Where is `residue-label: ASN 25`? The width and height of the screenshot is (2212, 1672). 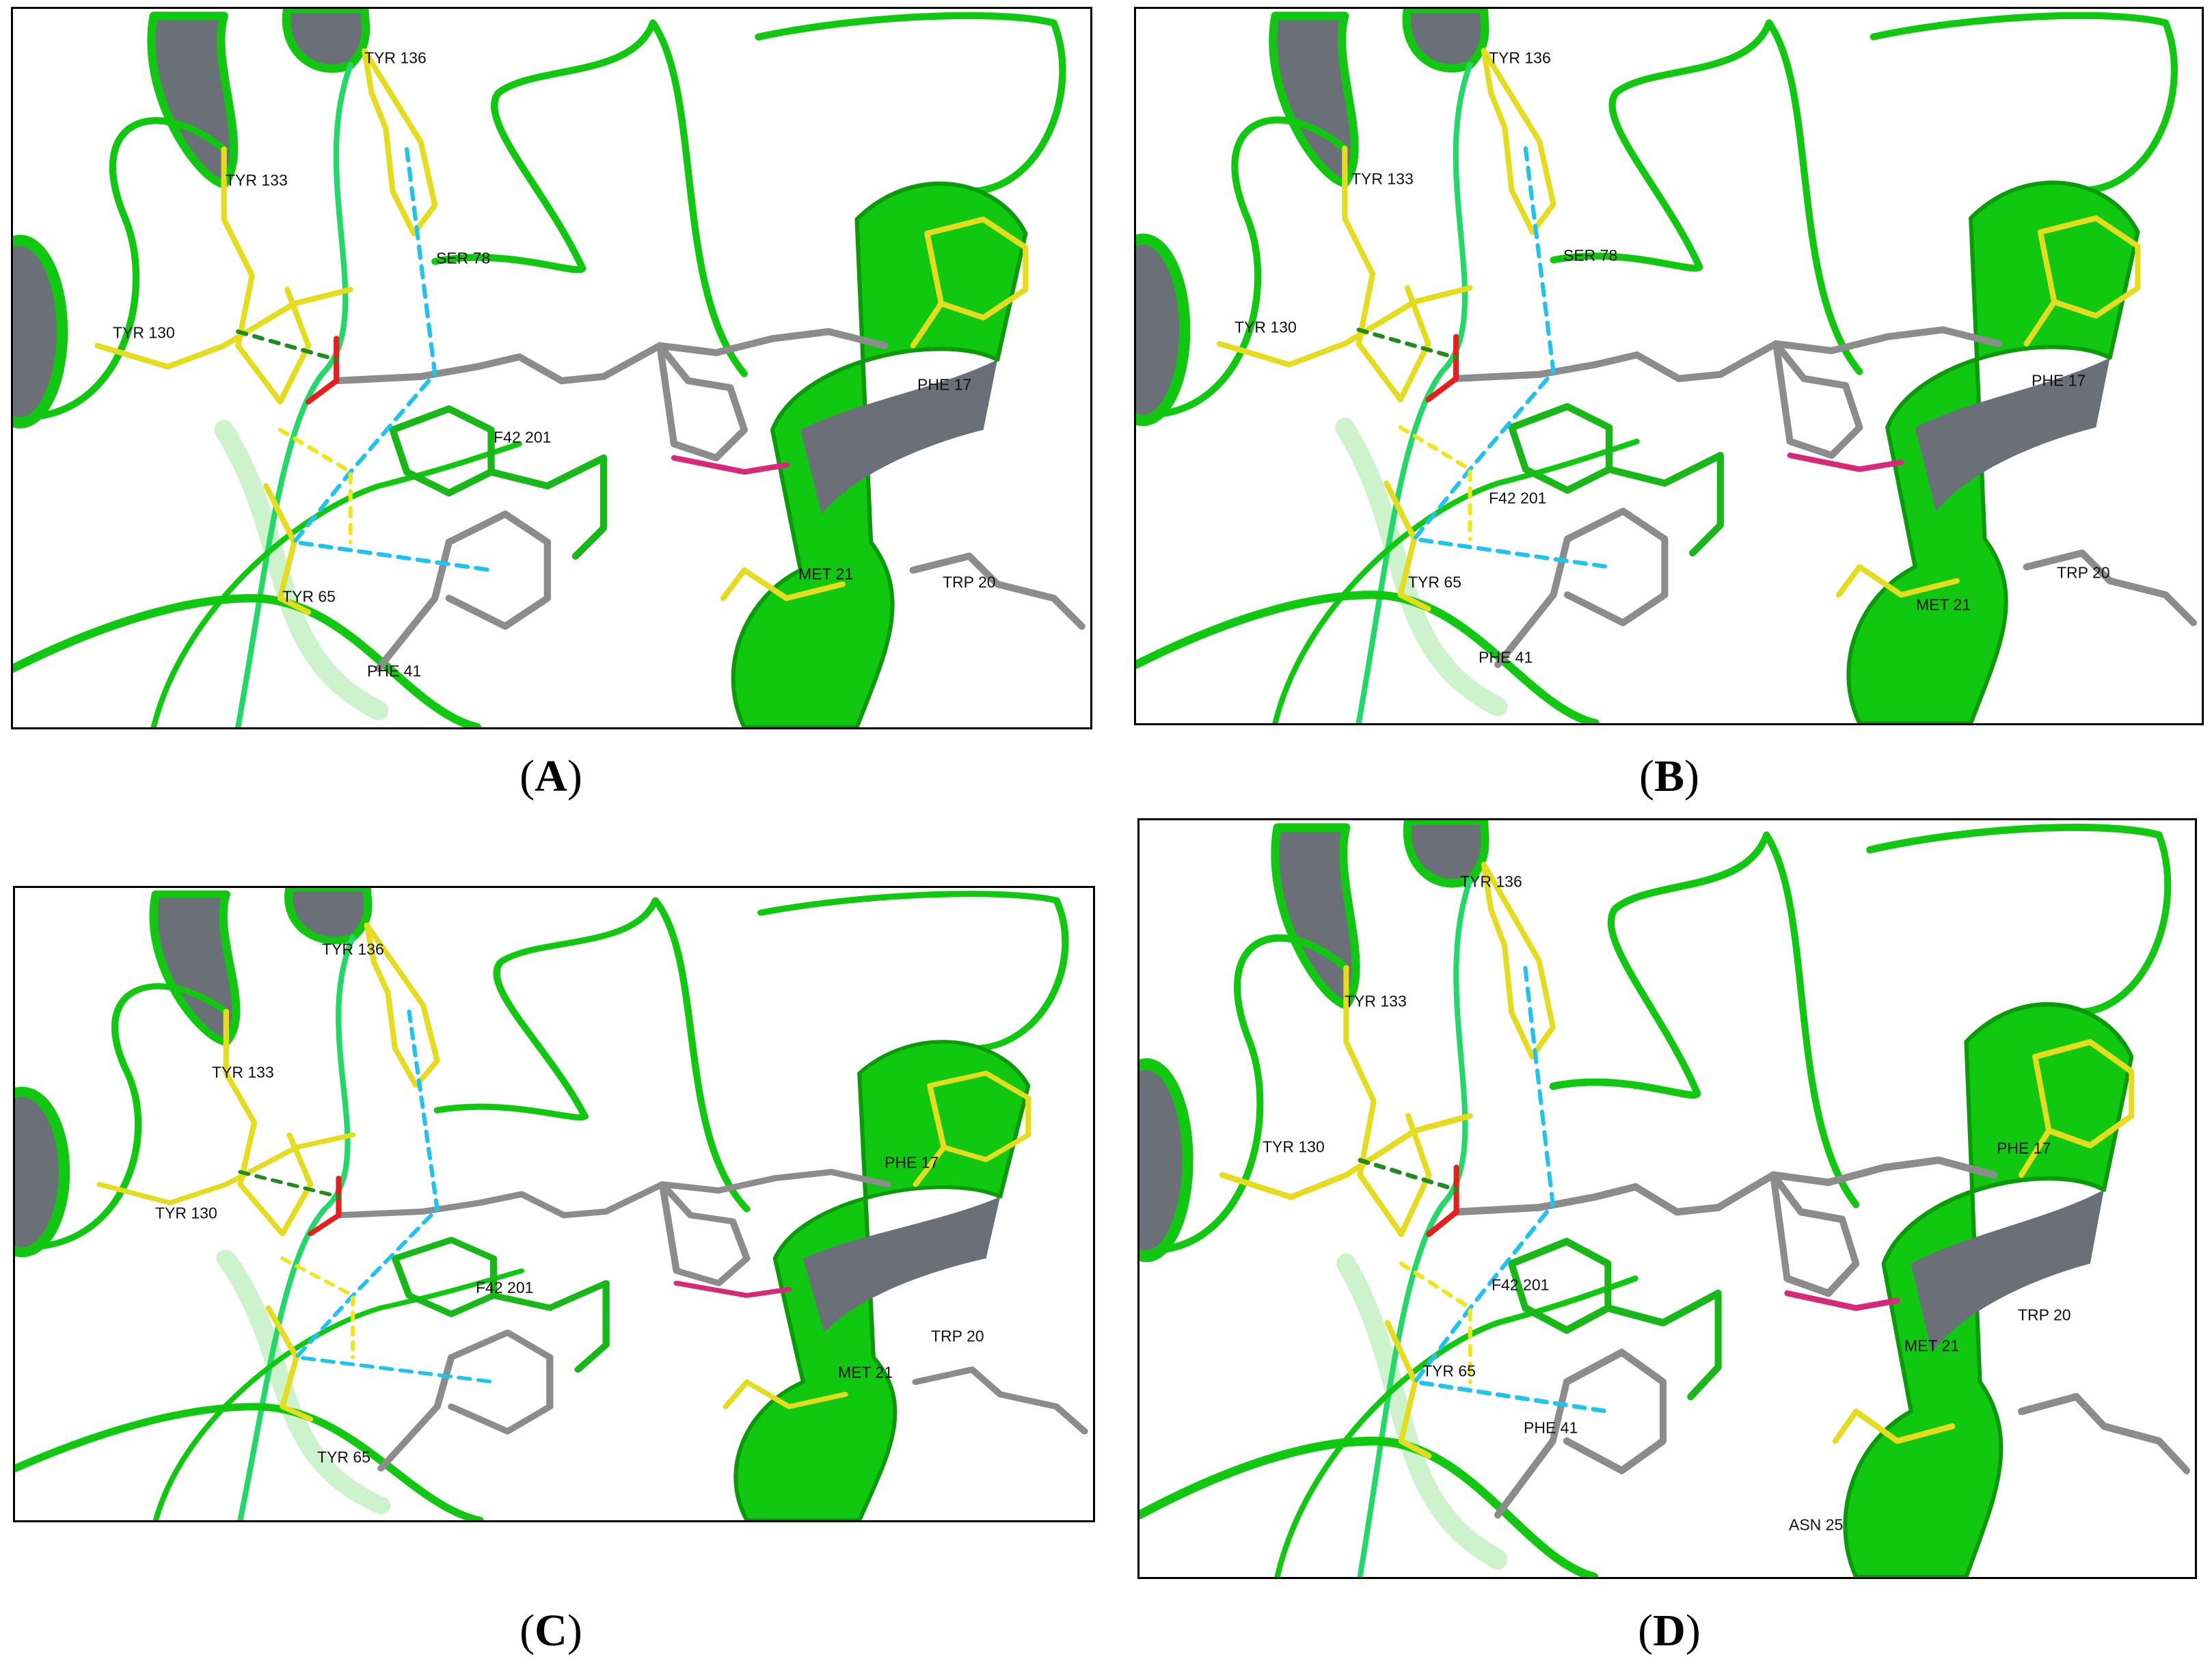 residue-label: ASN 25 is located at coordinates (1816, 1525).